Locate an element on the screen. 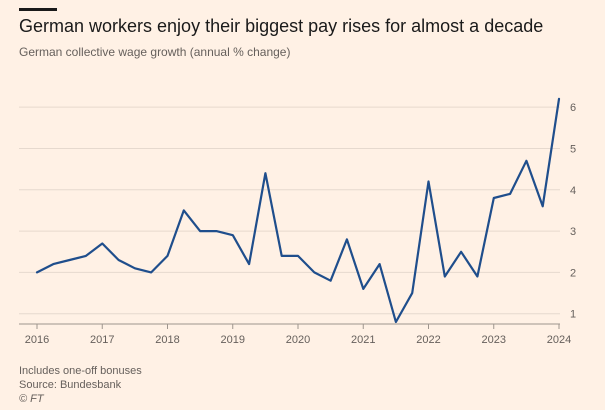 The image size is (605, 410). x-tick-label-2021: 2021 is located at coordinates (363, 340).